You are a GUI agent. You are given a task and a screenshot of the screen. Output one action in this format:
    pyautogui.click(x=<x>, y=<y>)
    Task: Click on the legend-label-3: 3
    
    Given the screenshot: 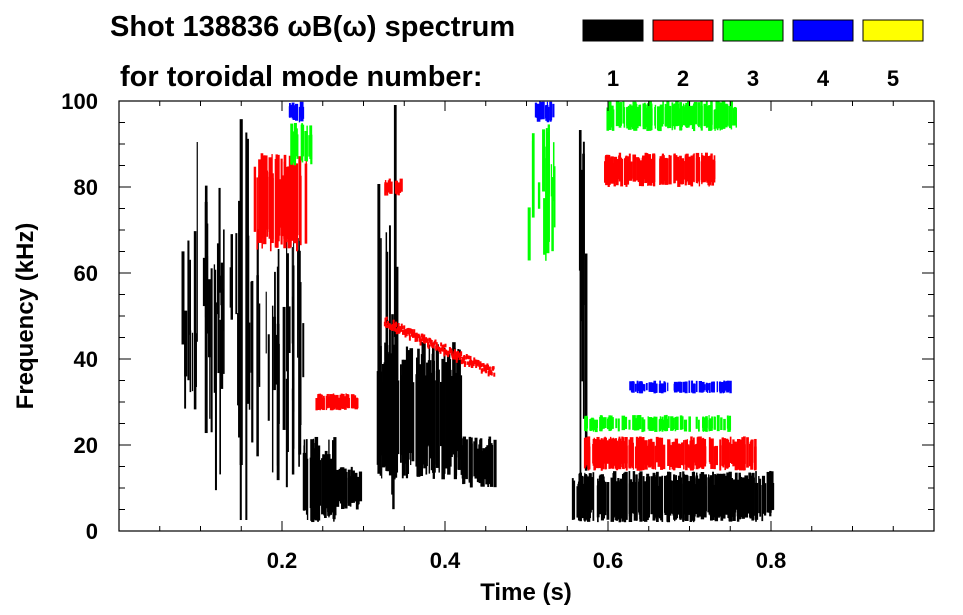 What is the action you would take?
    pyautogui.click(x=753, y=78)
    